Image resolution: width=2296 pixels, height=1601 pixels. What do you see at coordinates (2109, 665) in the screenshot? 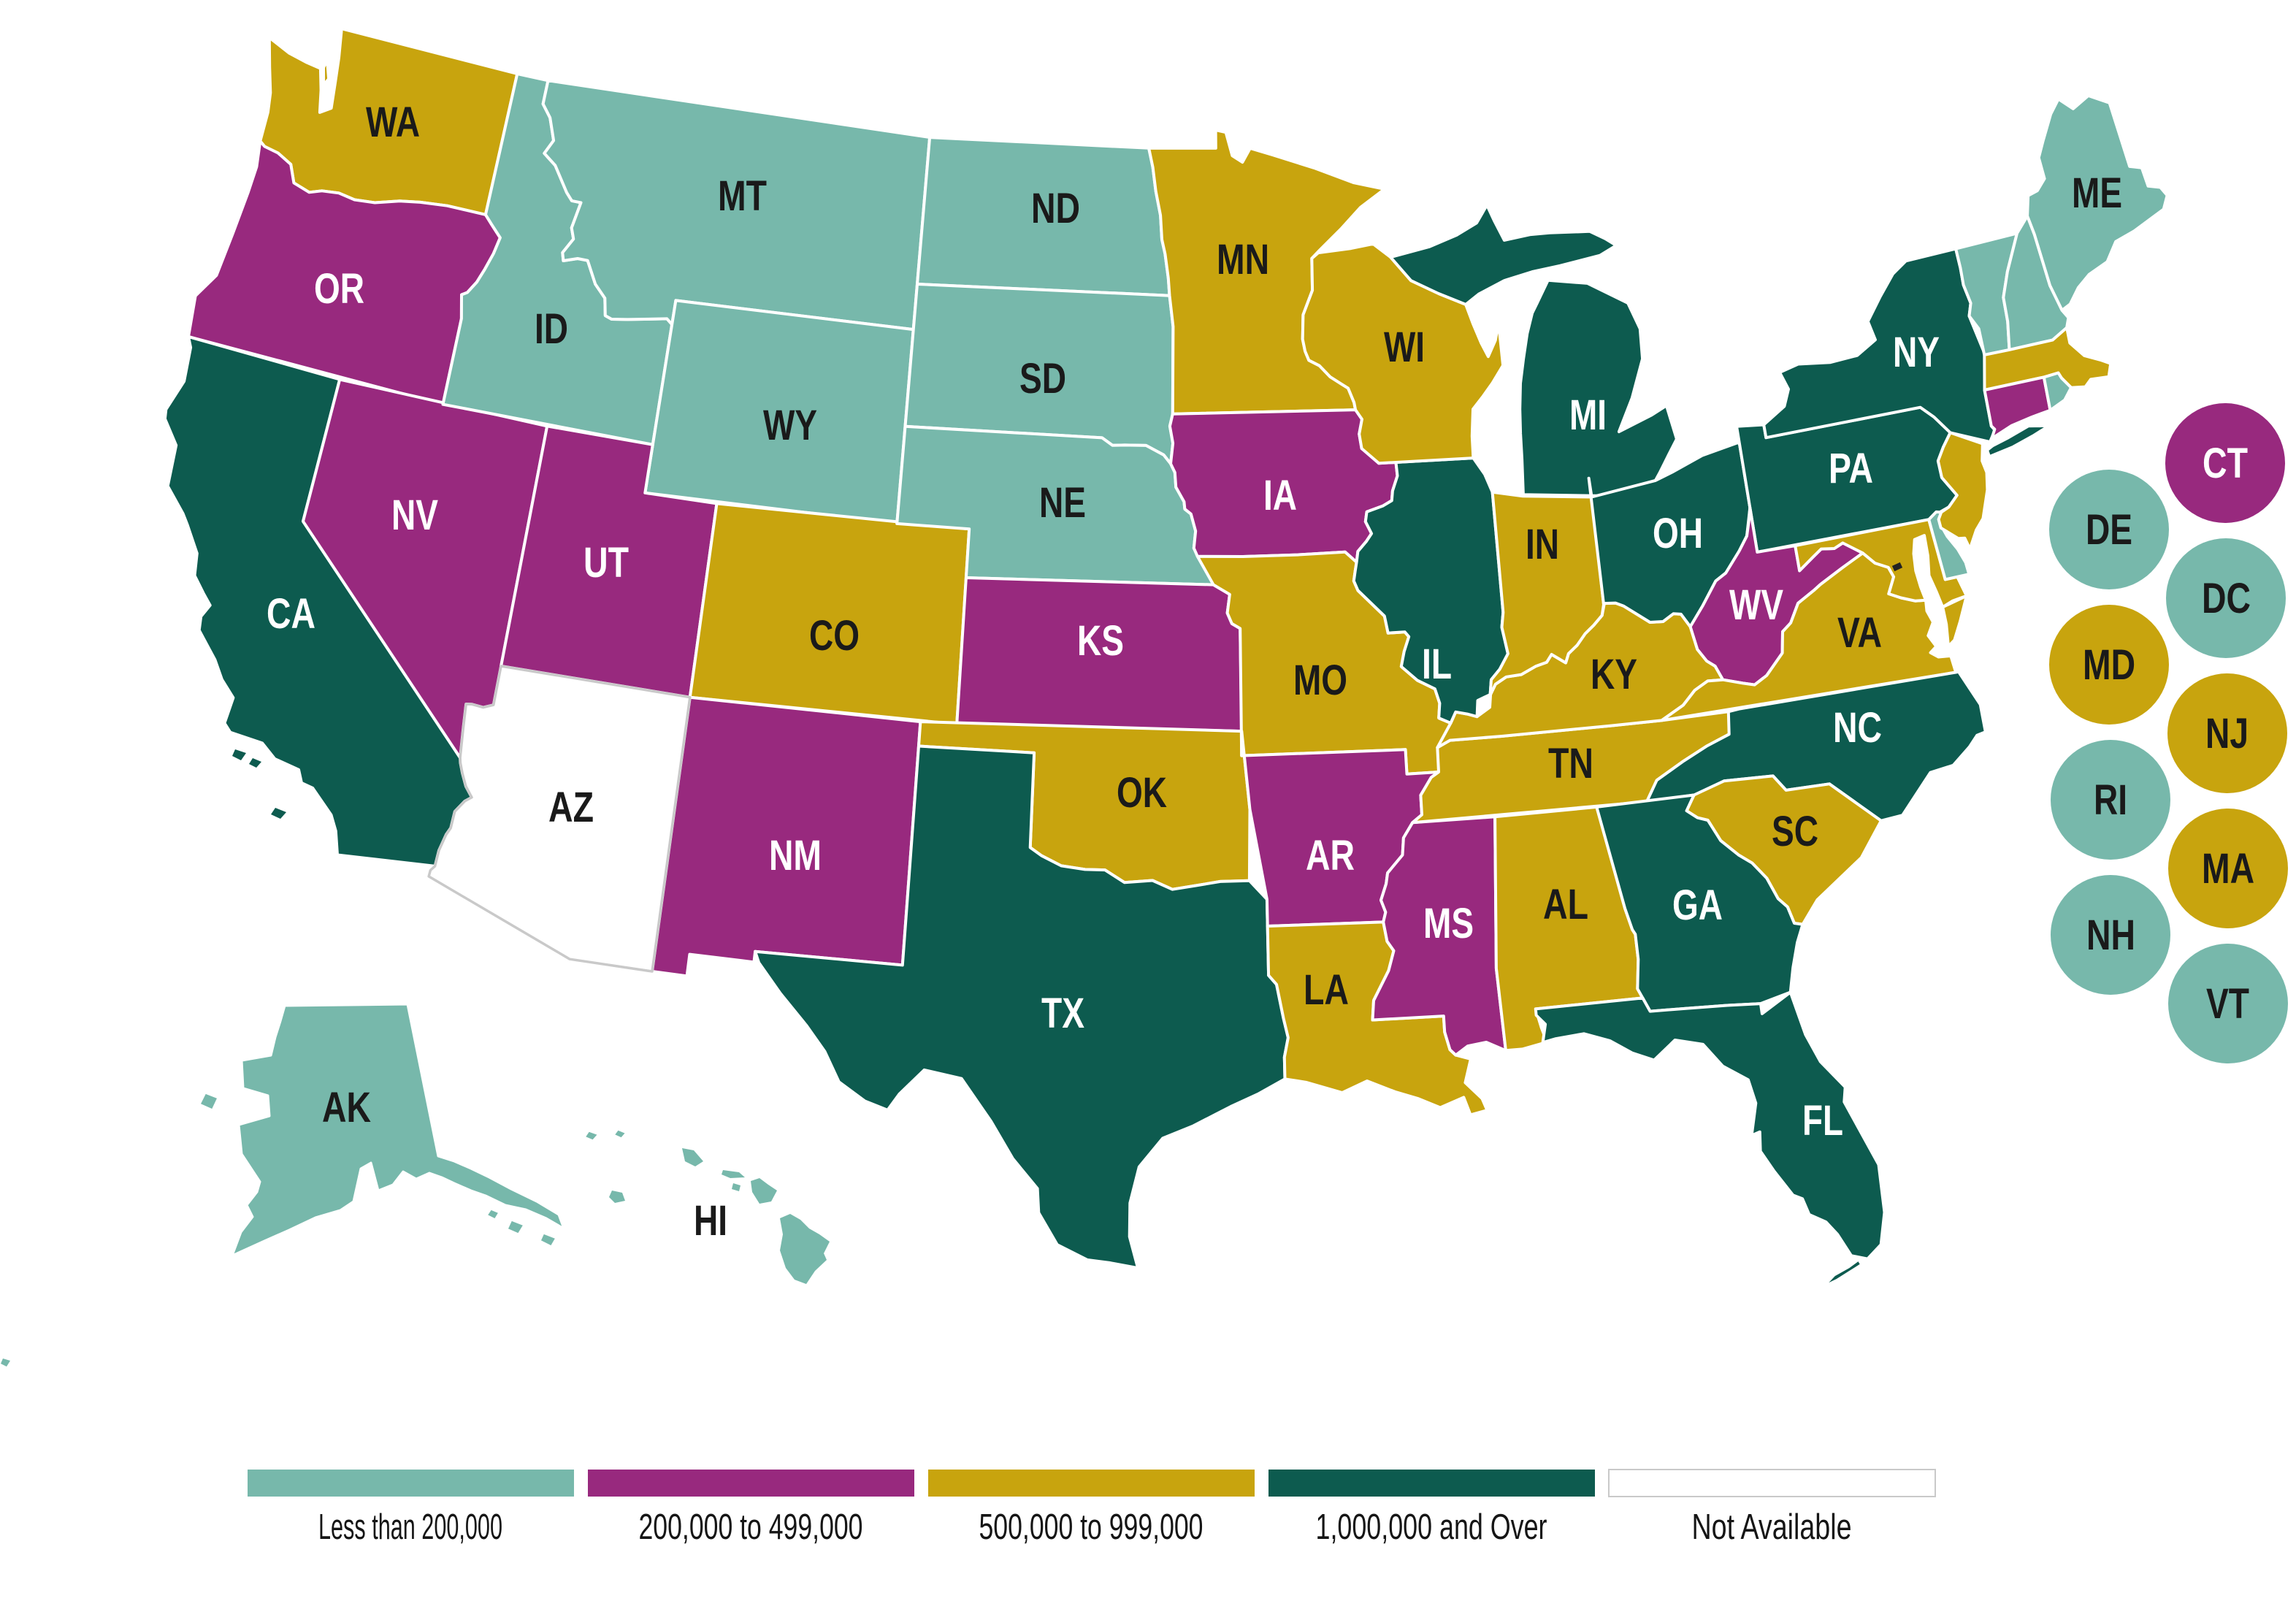
I see `svg-text: MD` at bounding box center [2109, 665].